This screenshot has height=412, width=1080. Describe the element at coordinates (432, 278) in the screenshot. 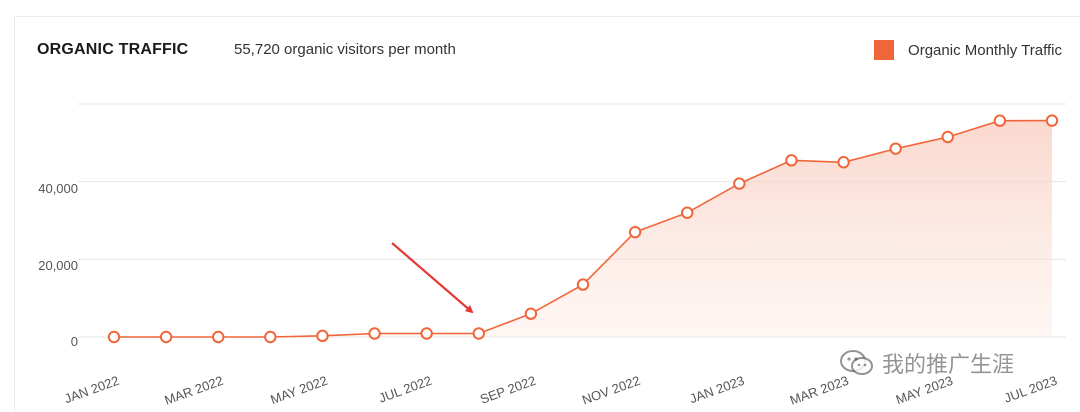

I see `annotation-arrow` at that location.